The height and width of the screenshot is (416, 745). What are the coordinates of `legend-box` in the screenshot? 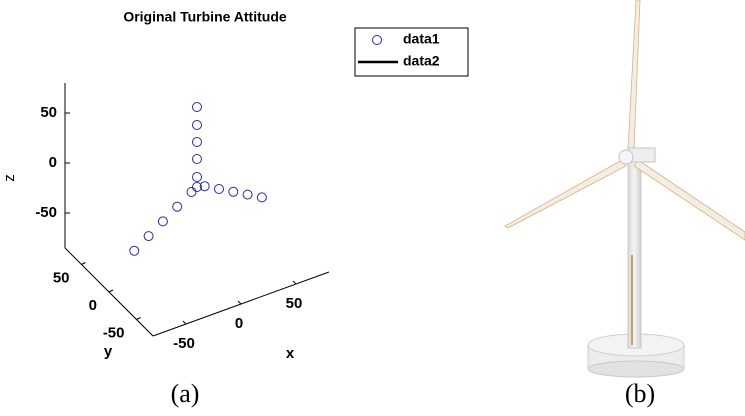 It's located at (411, 52).